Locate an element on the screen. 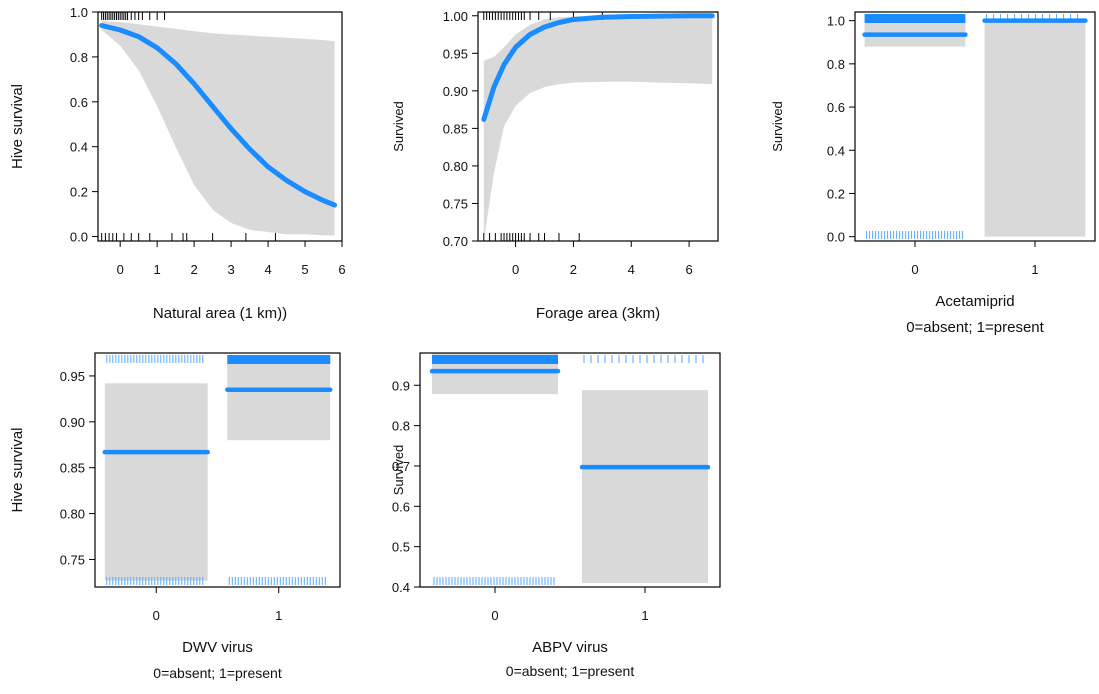  forage-area-fit-line is located at coordinates (598, 67).